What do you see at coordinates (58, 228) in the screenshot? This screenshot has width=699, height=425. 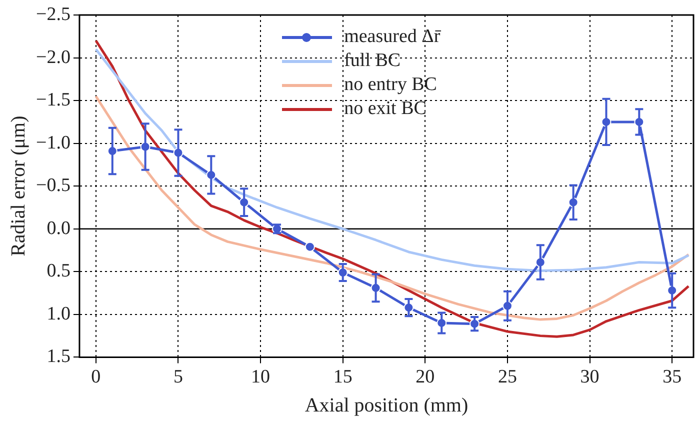 I see `y-tick-label: 0.0` at bounding box center [58, 228].